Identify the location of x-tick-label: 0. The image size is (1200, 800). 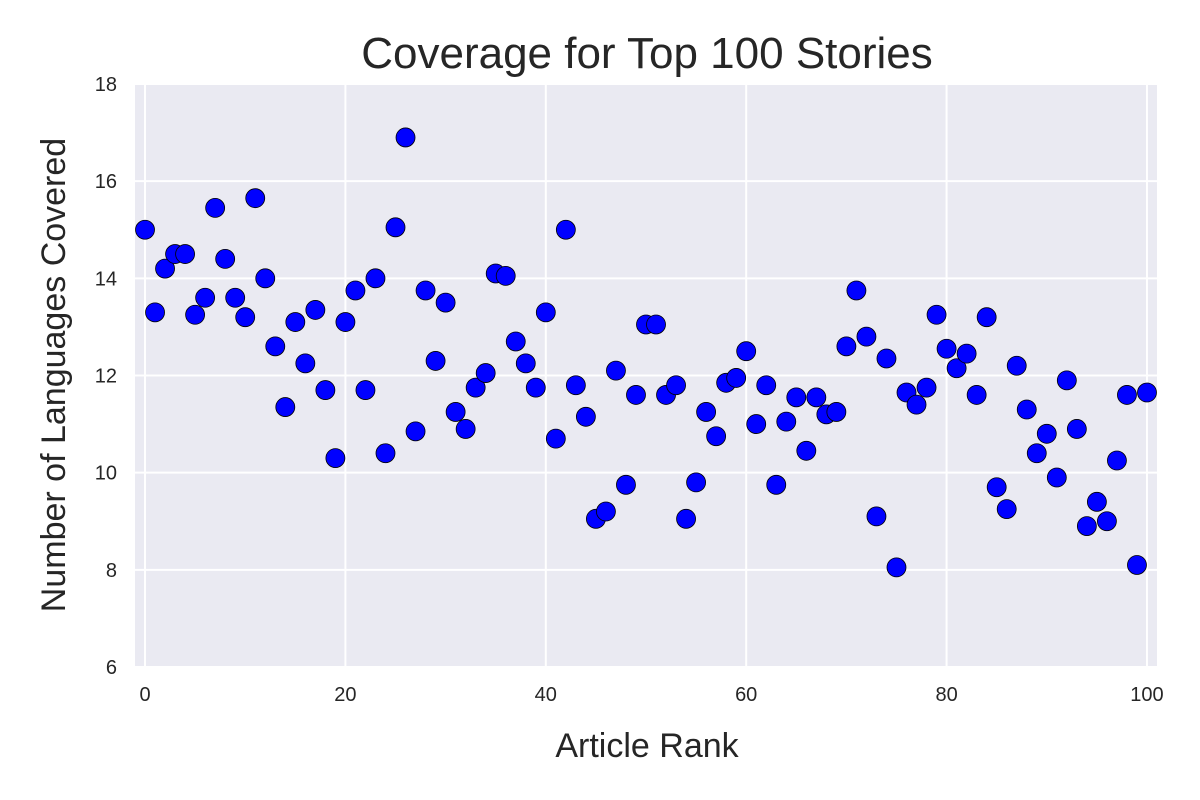
(144, 695).